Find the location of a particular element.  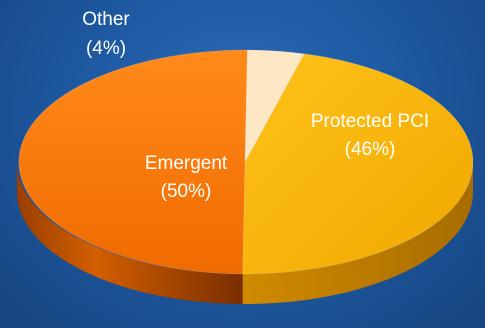

slice-percent-other: (4%) is located at coordinates (106, 48).